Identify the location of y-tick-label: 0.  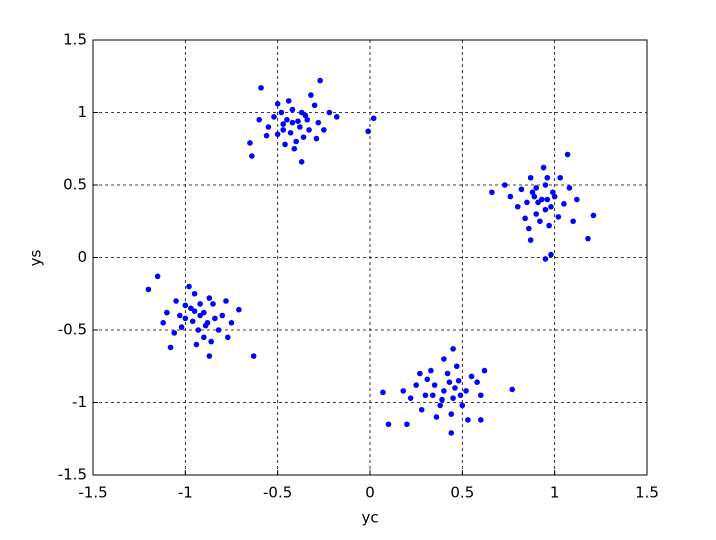
(82, 257).